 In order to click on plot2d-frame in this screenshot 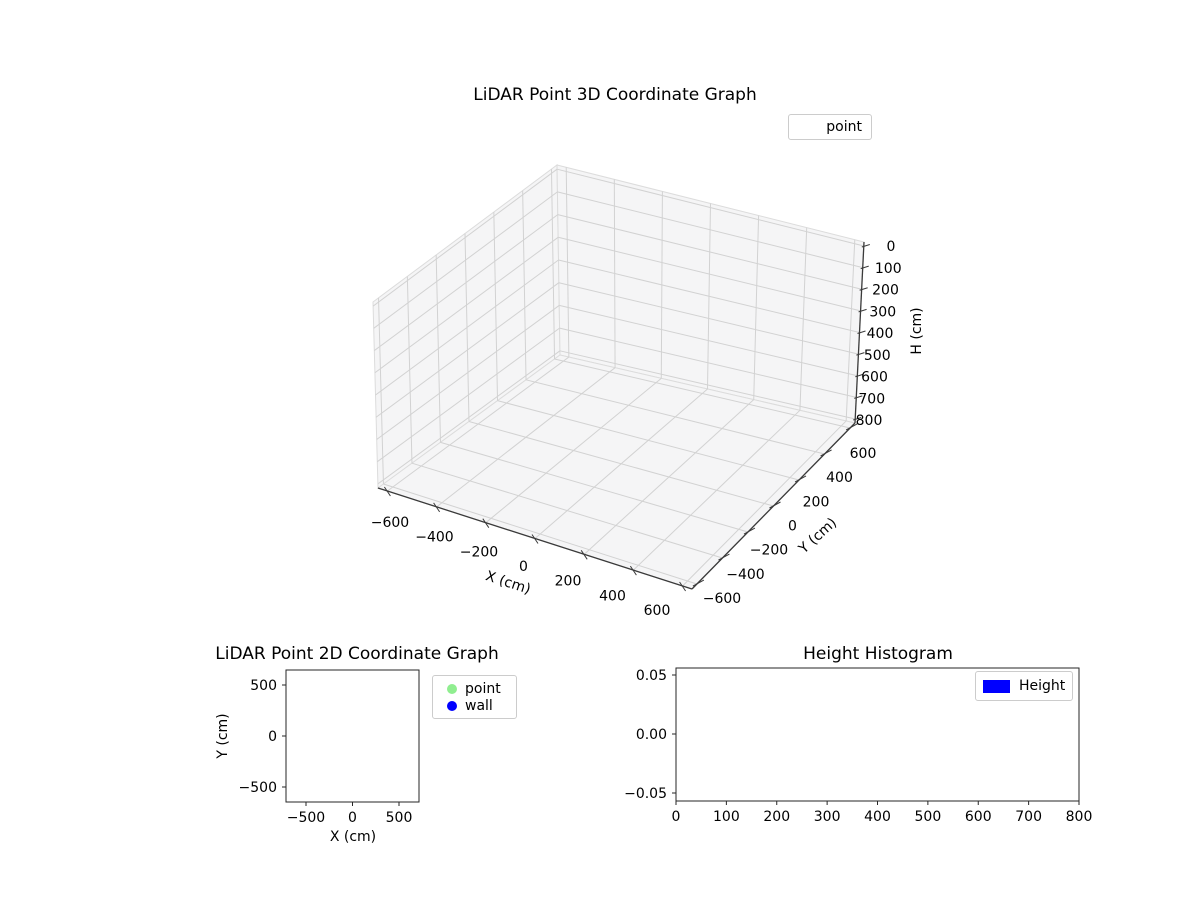, I will do `click(352, 736)`.